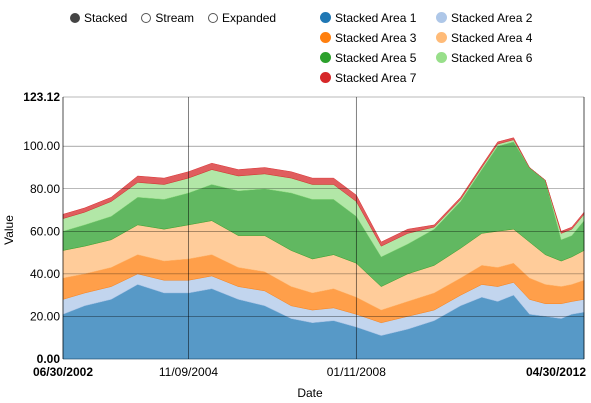  What do you see at coordinates (41, 146) in the screenshot?
I see `y-tick-label: 100.00` at bounding box center [41, 146].